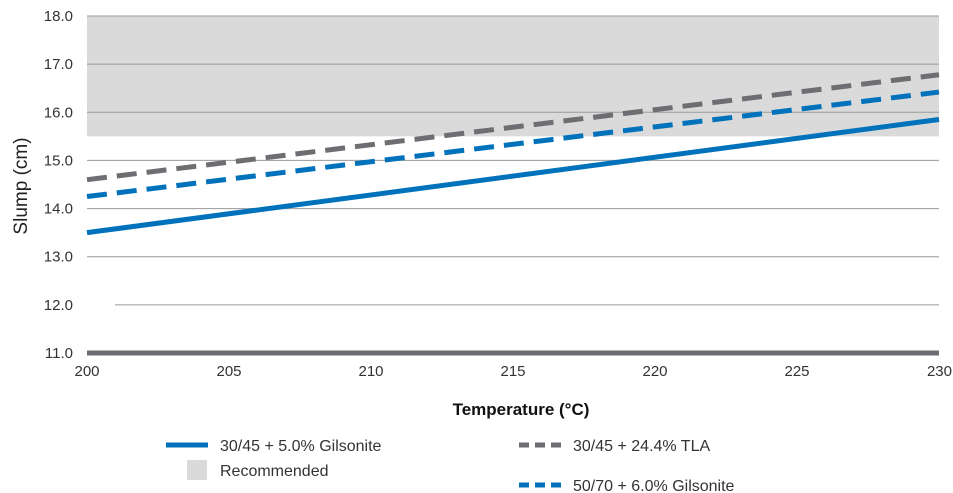 This screenshot has width=953, height=493. What do you see at coordinates (228, 371) in the screenshot?
I see `x-tick-label-1: 205` at bounding box center [228, 371].